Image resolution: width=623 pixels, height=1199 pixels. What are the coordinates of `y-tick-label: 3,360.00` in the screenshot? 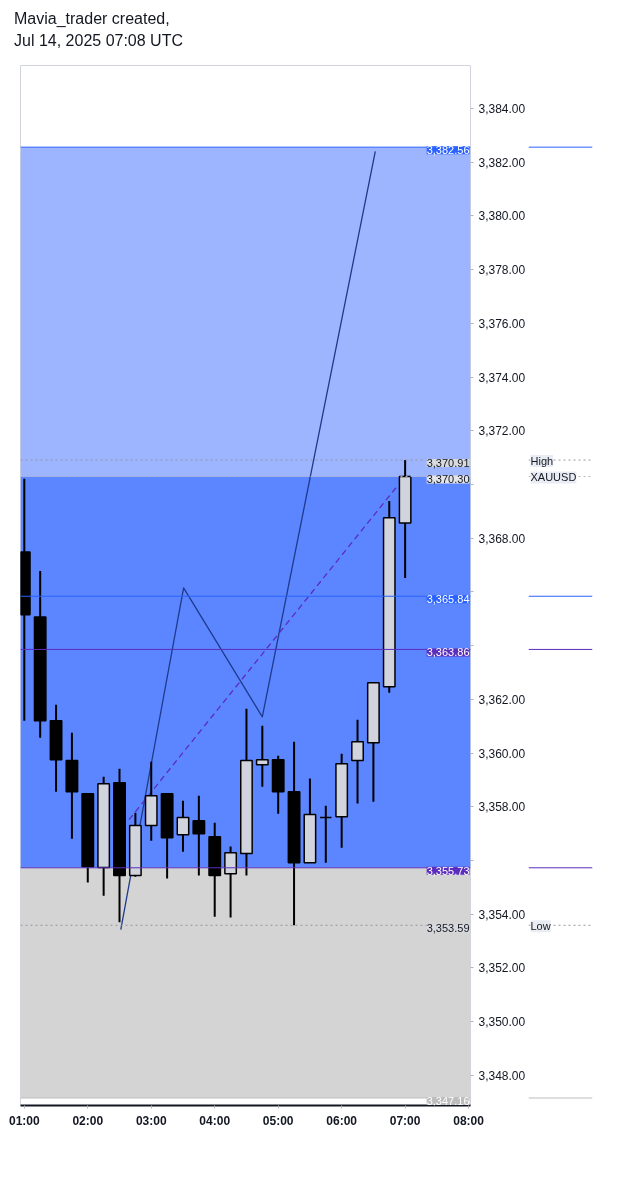 It's located at (502, 753).